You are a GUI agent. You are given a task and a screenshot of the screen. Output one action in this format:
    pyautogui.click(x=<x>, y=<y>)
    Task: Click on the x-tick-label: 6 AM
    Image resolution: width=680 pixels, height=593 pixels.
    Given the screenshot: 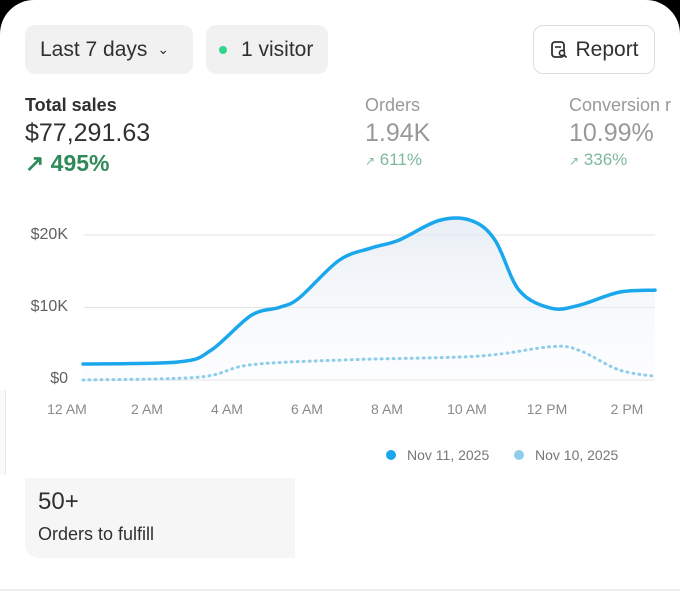 What is the action you would take?
    pyautogui.click(x=307, y=409)
    